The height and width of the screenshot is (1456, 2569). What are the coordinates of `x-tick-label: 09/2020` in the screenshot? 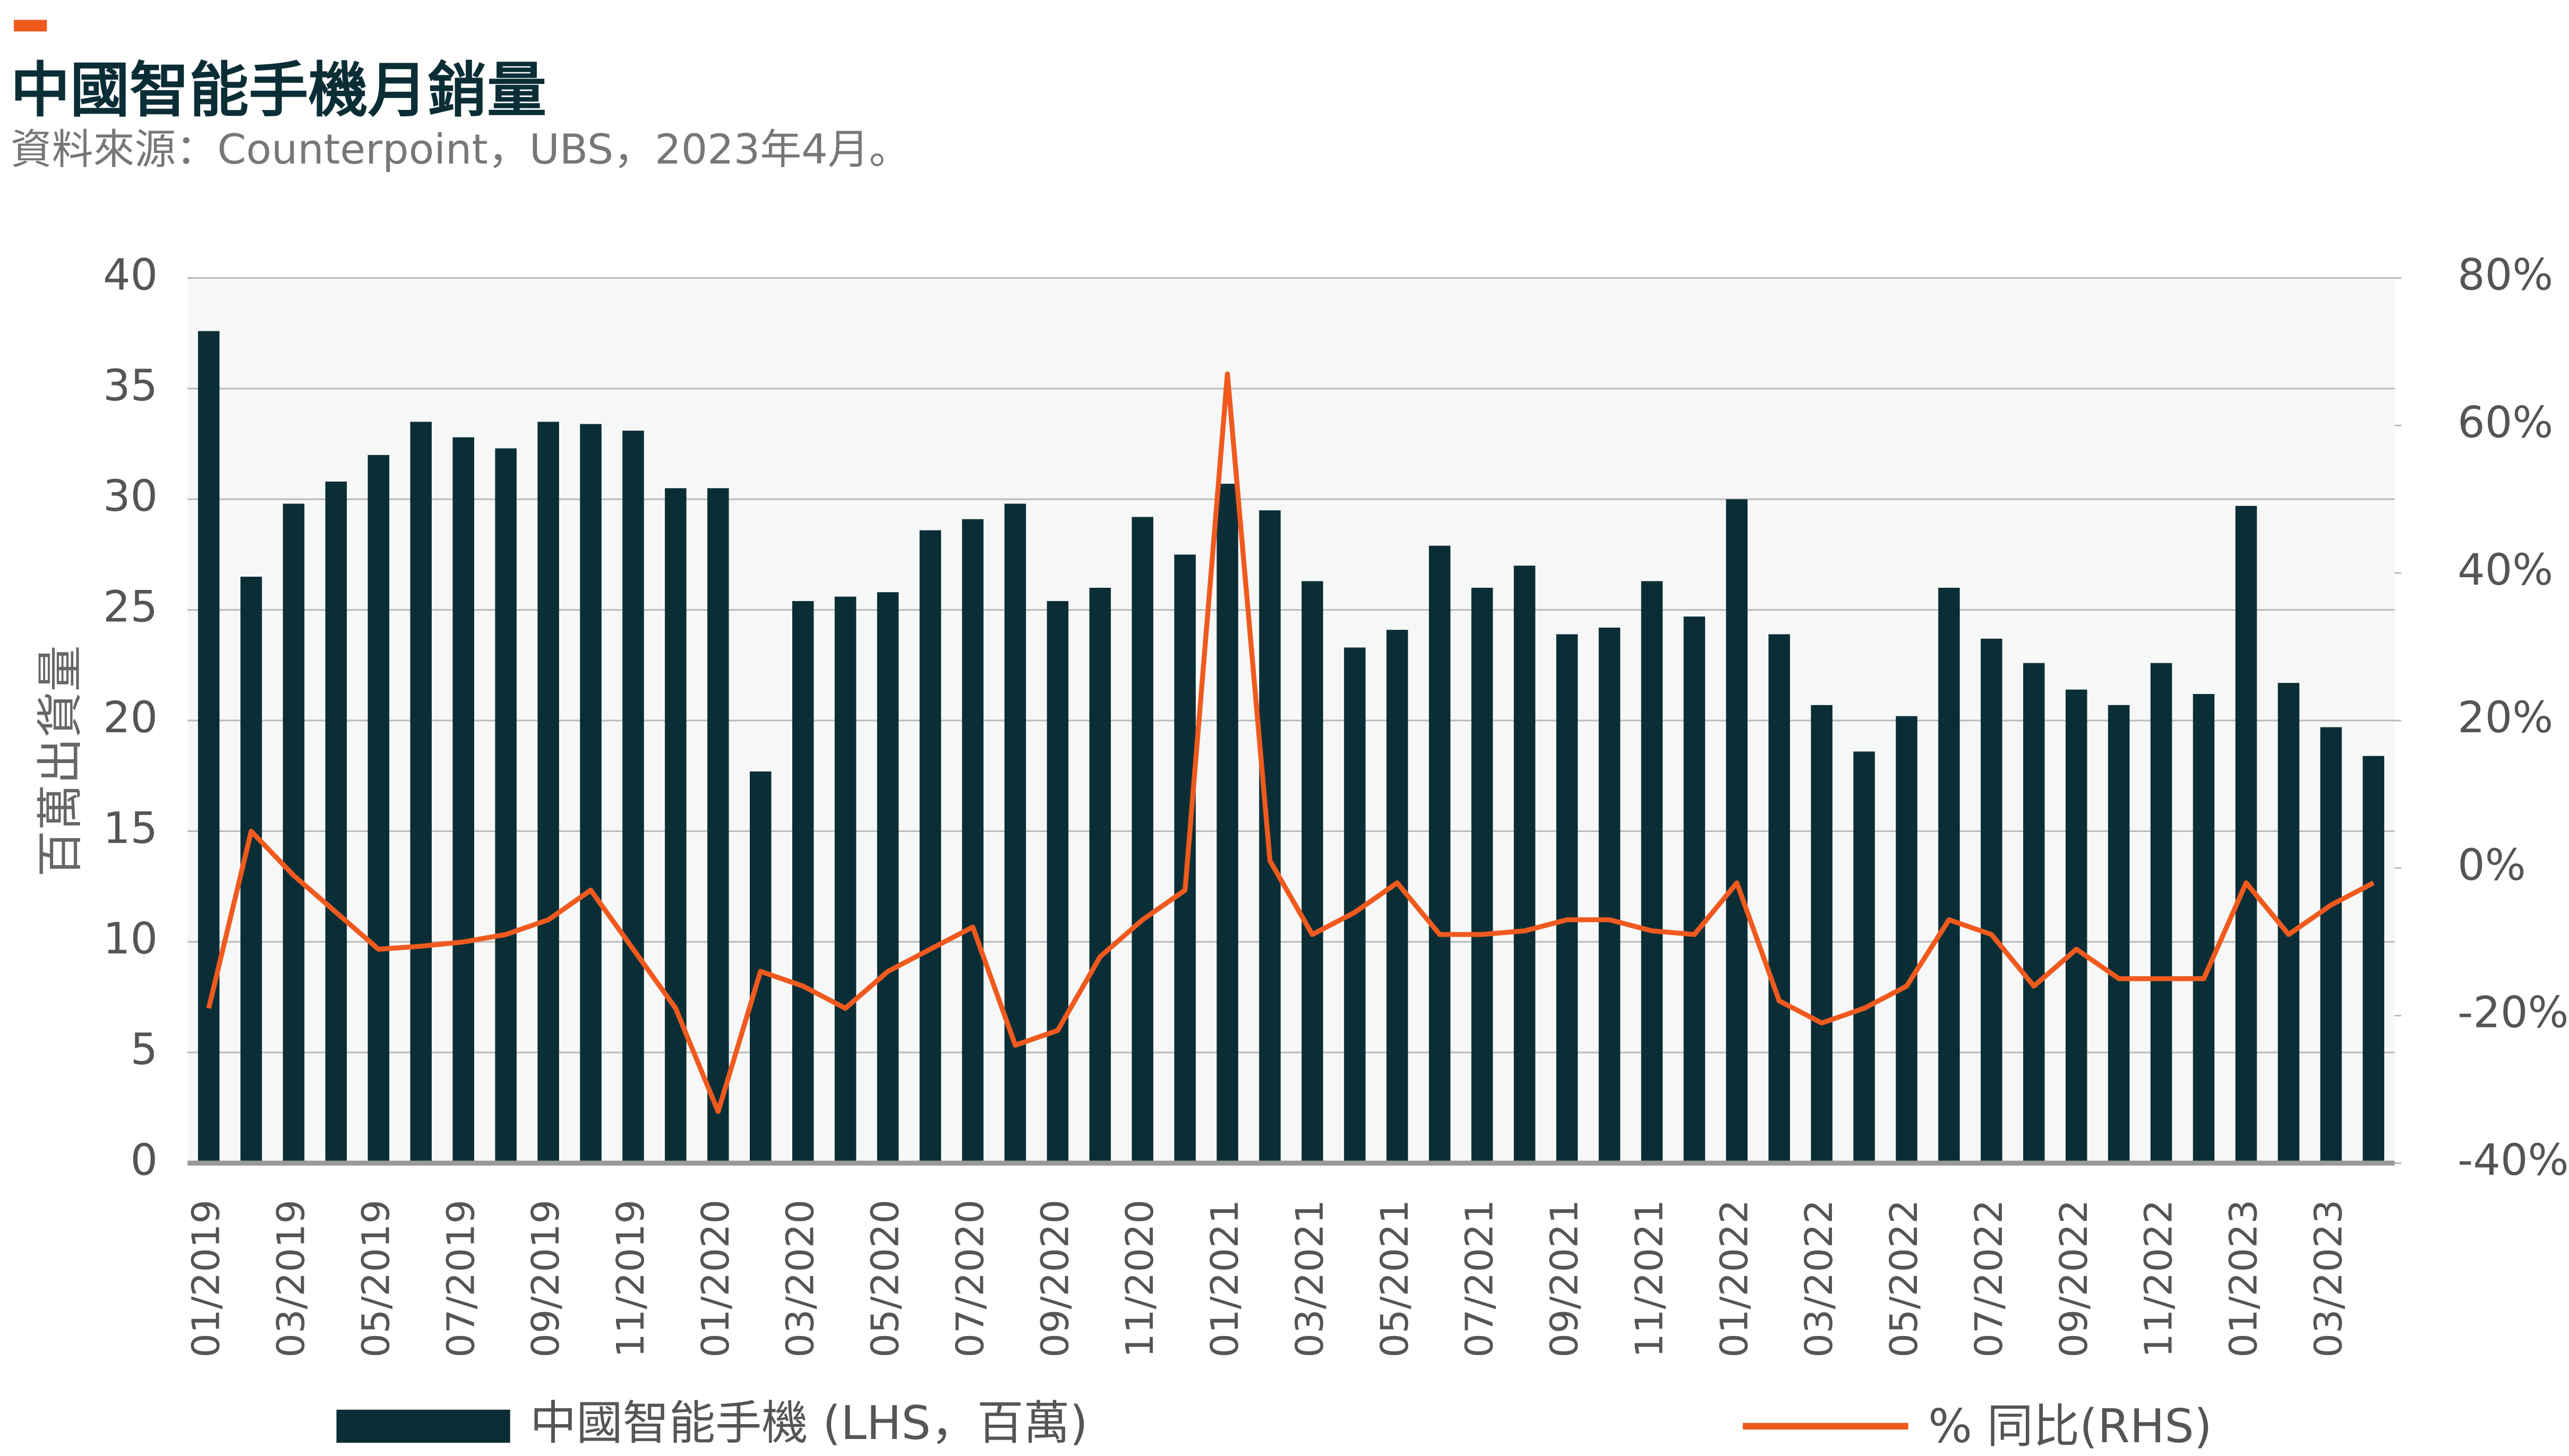 It's located at (1054, 1279).